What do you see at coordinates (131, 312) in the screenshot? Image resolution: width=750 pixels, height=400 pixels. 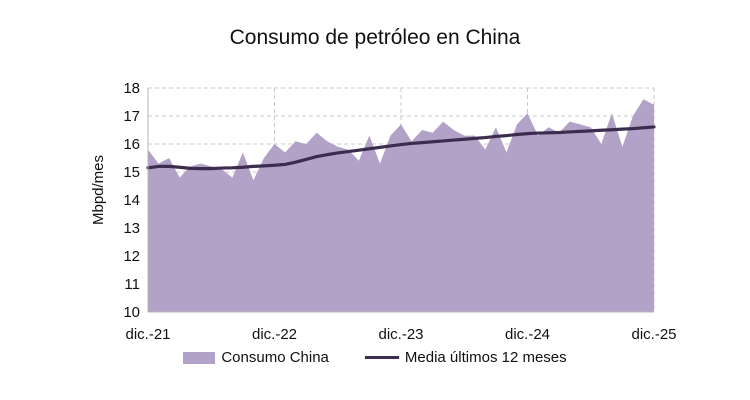 I see `y-tick-label-10: 10` at bounding box center [131, 312].